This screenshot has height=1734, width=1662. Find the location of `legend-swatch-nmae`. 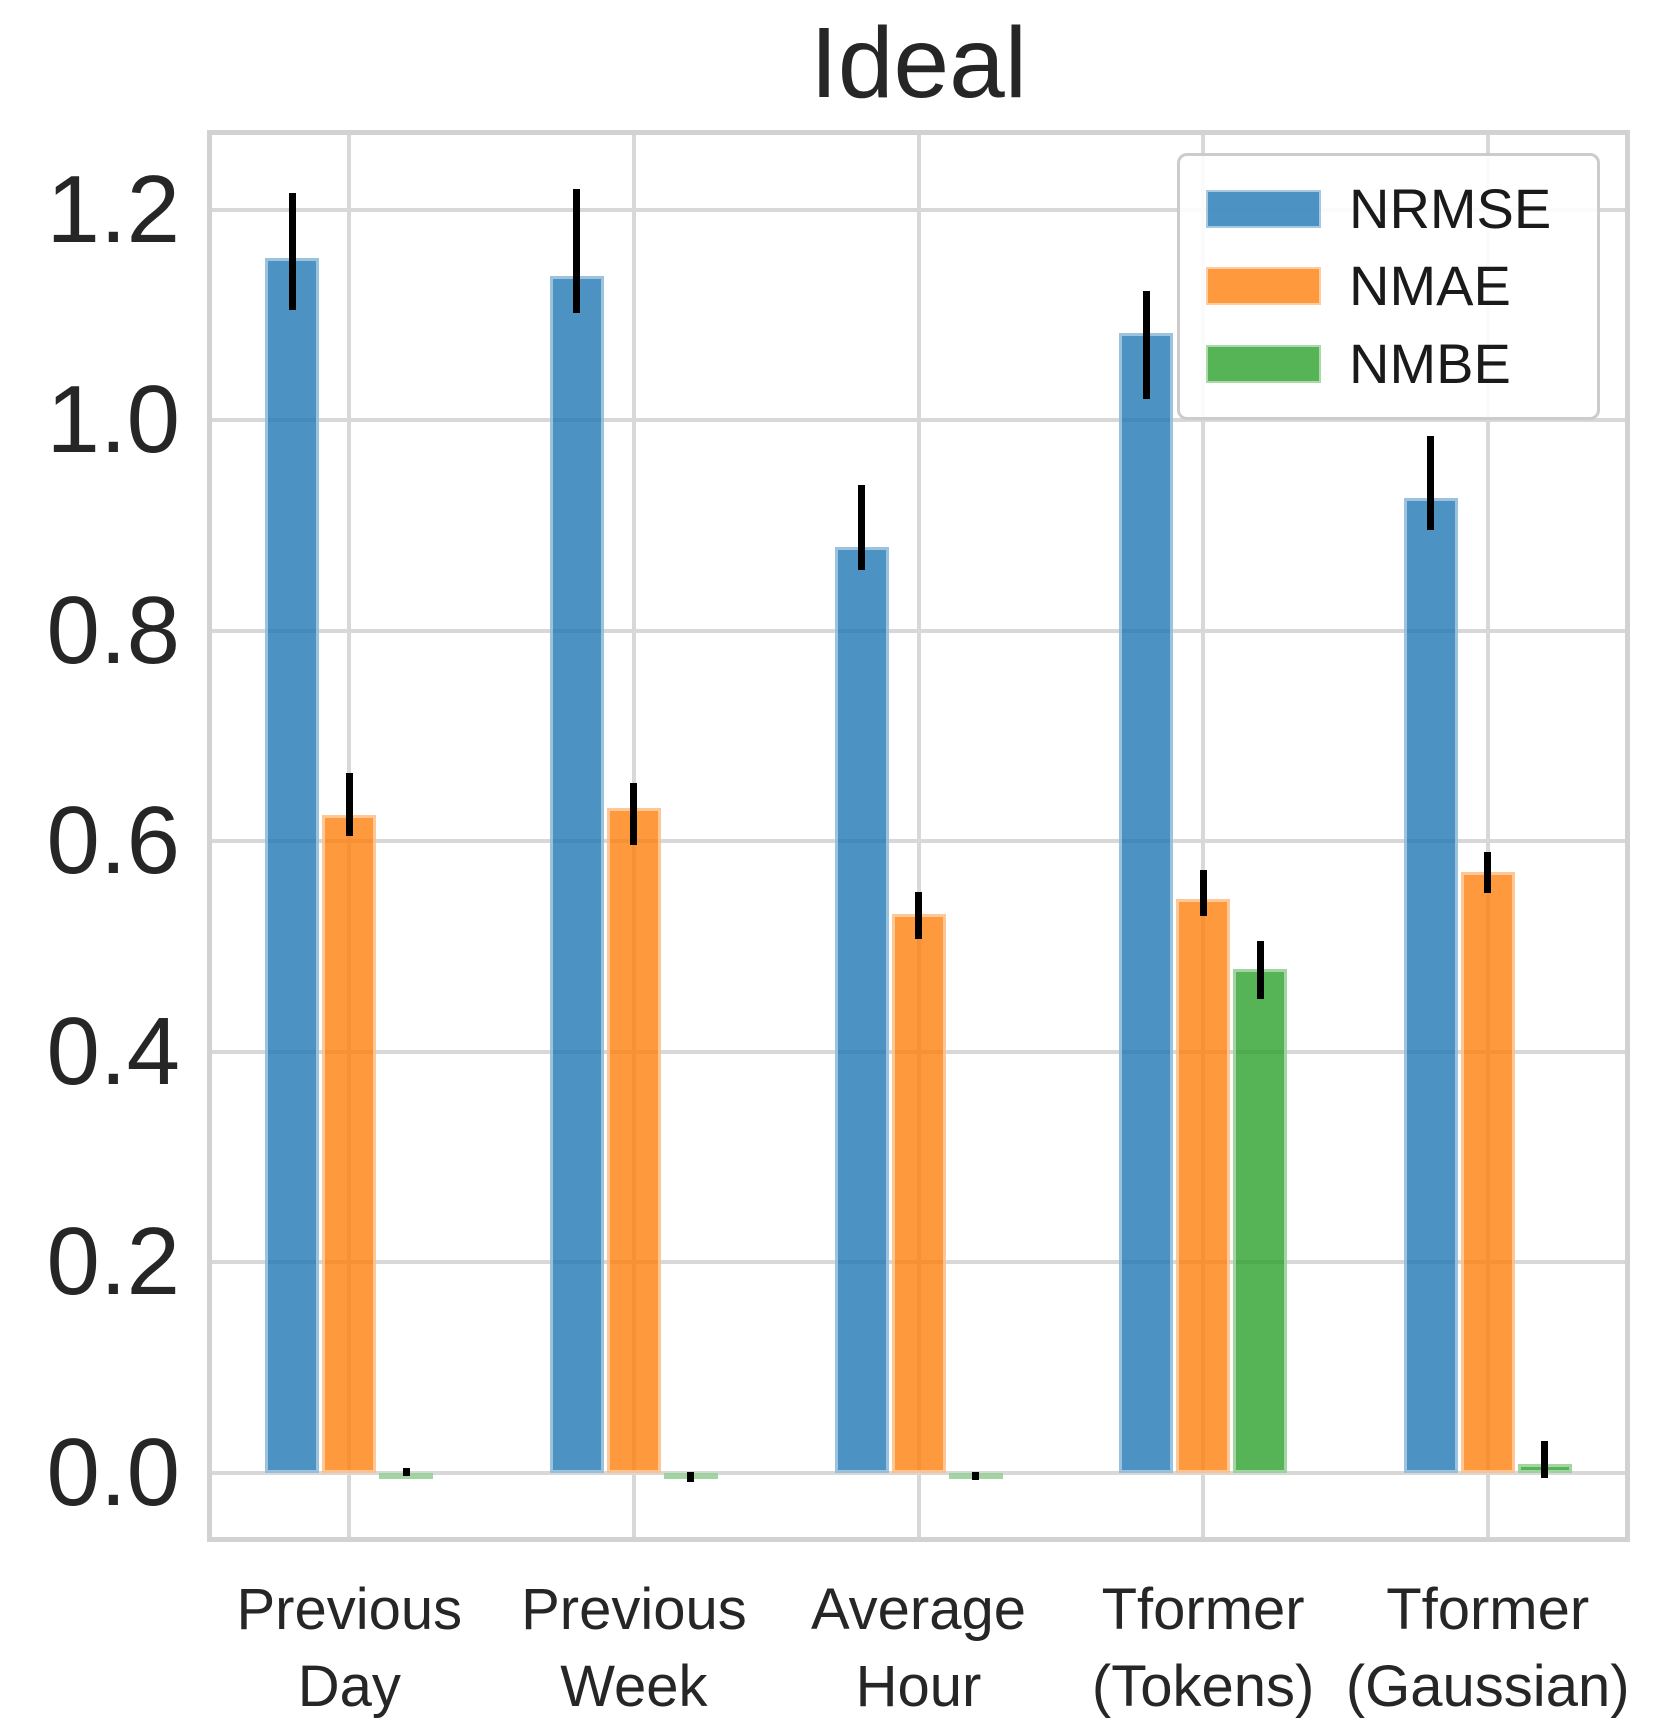

legend-swatch-nmae is located at coordinates (1263, 286).